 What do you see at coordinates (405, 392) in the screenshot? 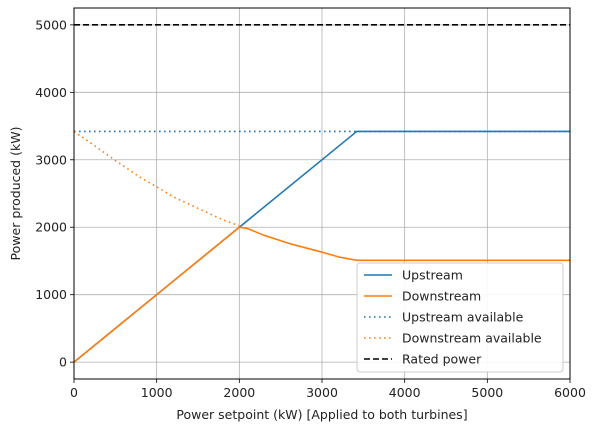
I see `x-tick-label: 4000` at bounding box center [405, 392].